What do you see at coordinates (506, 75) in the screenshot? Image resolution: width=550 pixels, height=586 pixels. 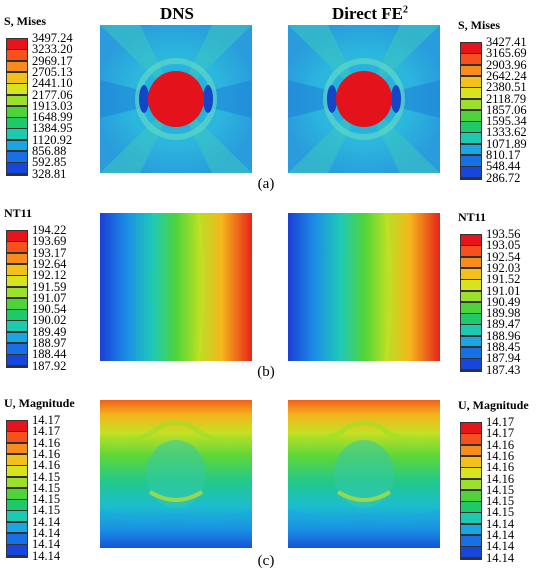 I see `legend-value: 2642.24` at bounding box center [506, 75].